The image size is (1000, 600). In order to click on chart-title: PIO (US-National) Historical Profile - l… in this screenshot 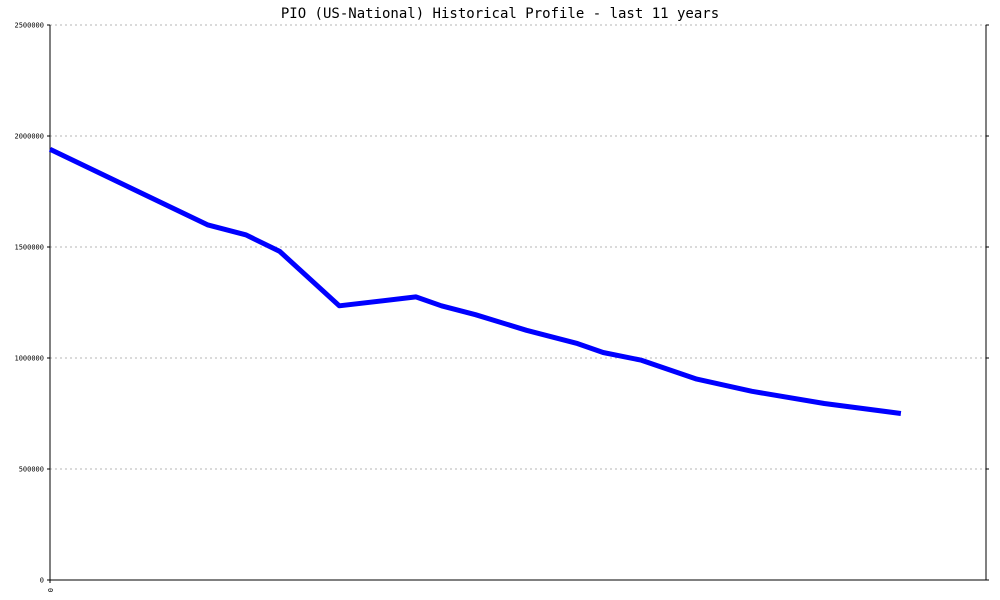, I will do `click(500, 14)`.